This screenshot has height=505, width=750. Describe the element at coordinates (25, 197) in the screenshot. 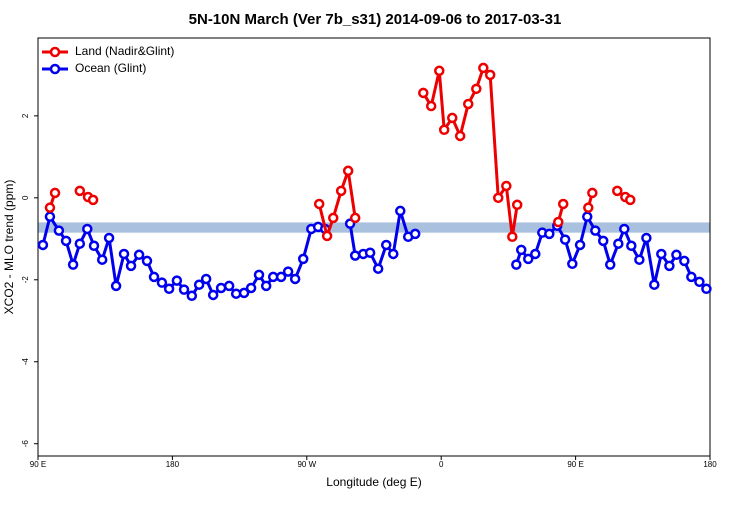

I see `y-tick-label: 0` at that location.